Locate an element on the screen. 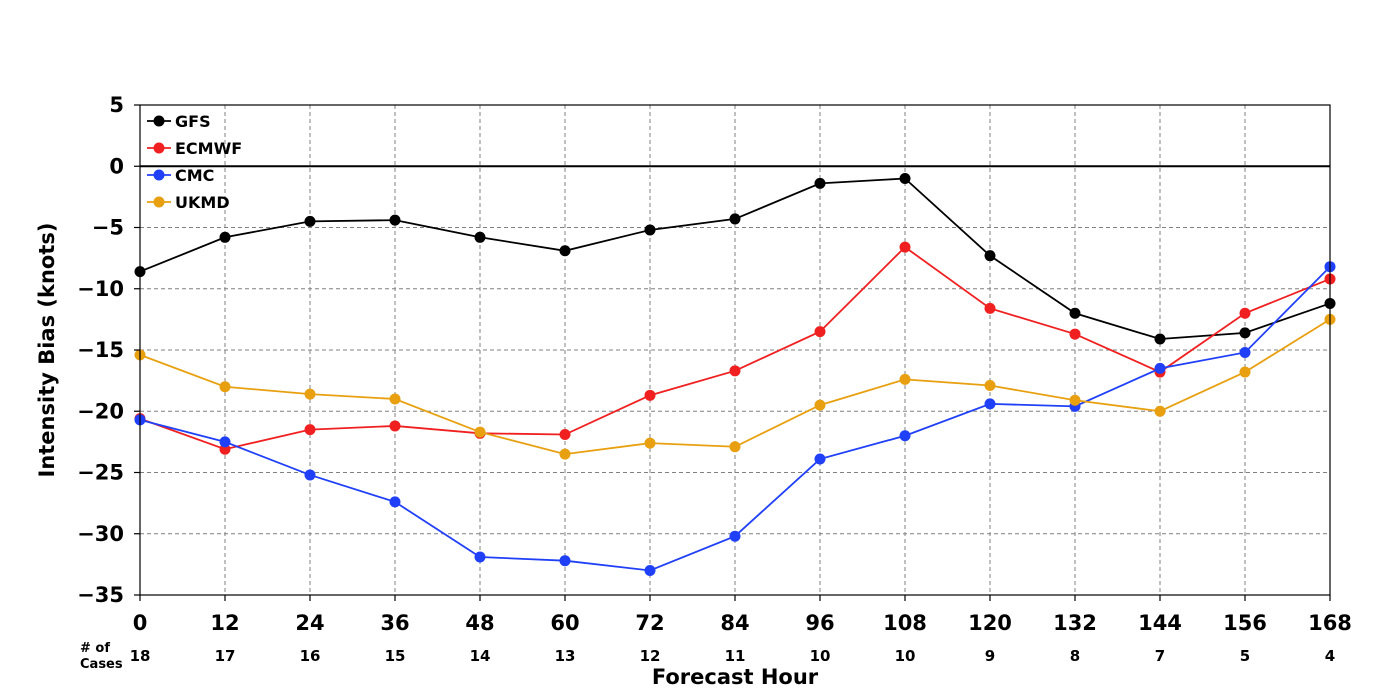 The image size is (1400, 700). cases-count: 14 is located at coordinates (480, 656).